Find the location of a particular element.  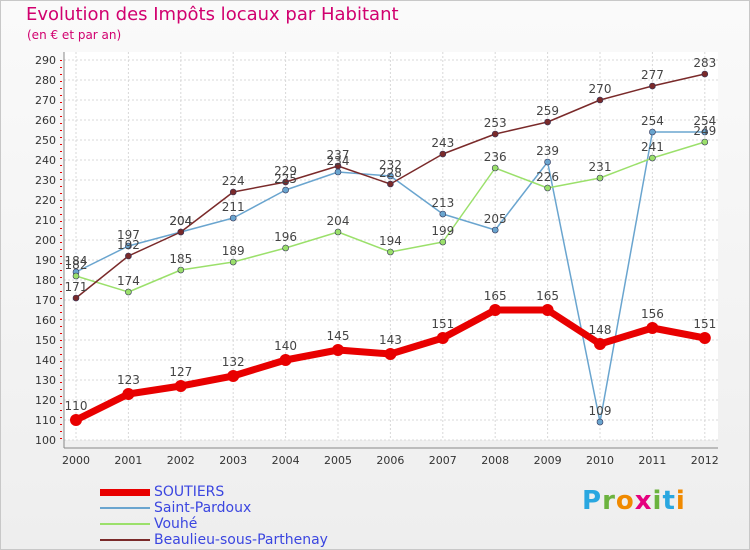

x-tick-label: 2001 is located at coordinates (128, 460).